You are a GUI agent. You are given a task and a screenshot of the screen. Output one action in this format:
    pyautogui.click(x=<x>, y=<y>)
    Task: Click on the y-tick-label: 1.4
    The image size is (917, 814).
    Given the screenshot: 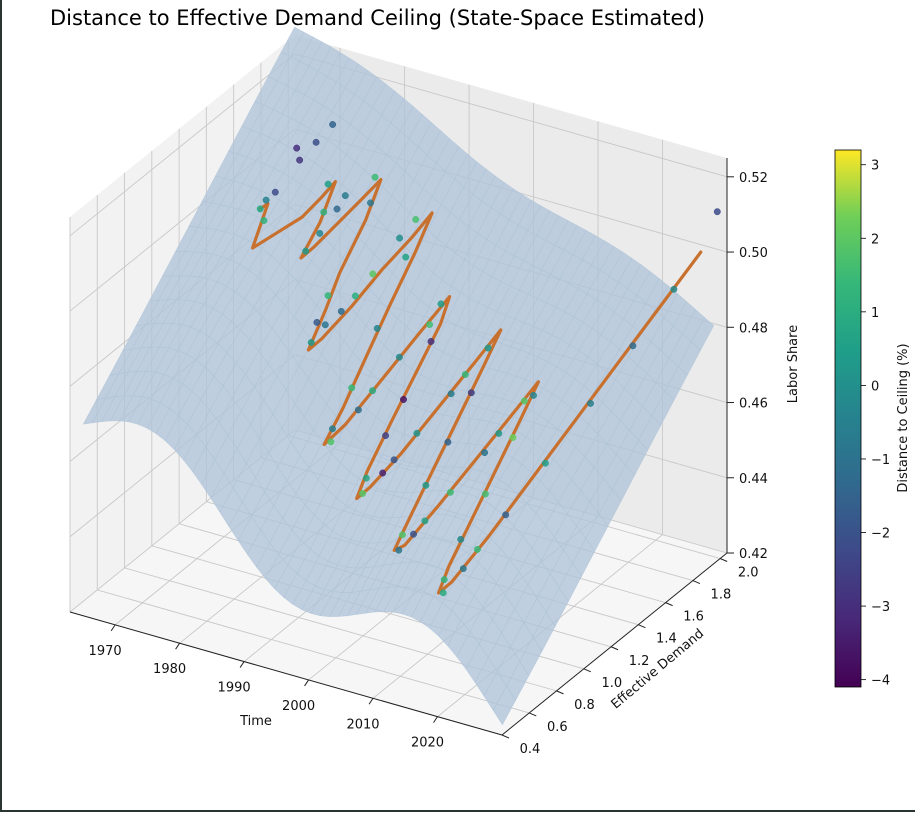 What is the action you would take?
    pyautogui.click(x=666, y=639)
    